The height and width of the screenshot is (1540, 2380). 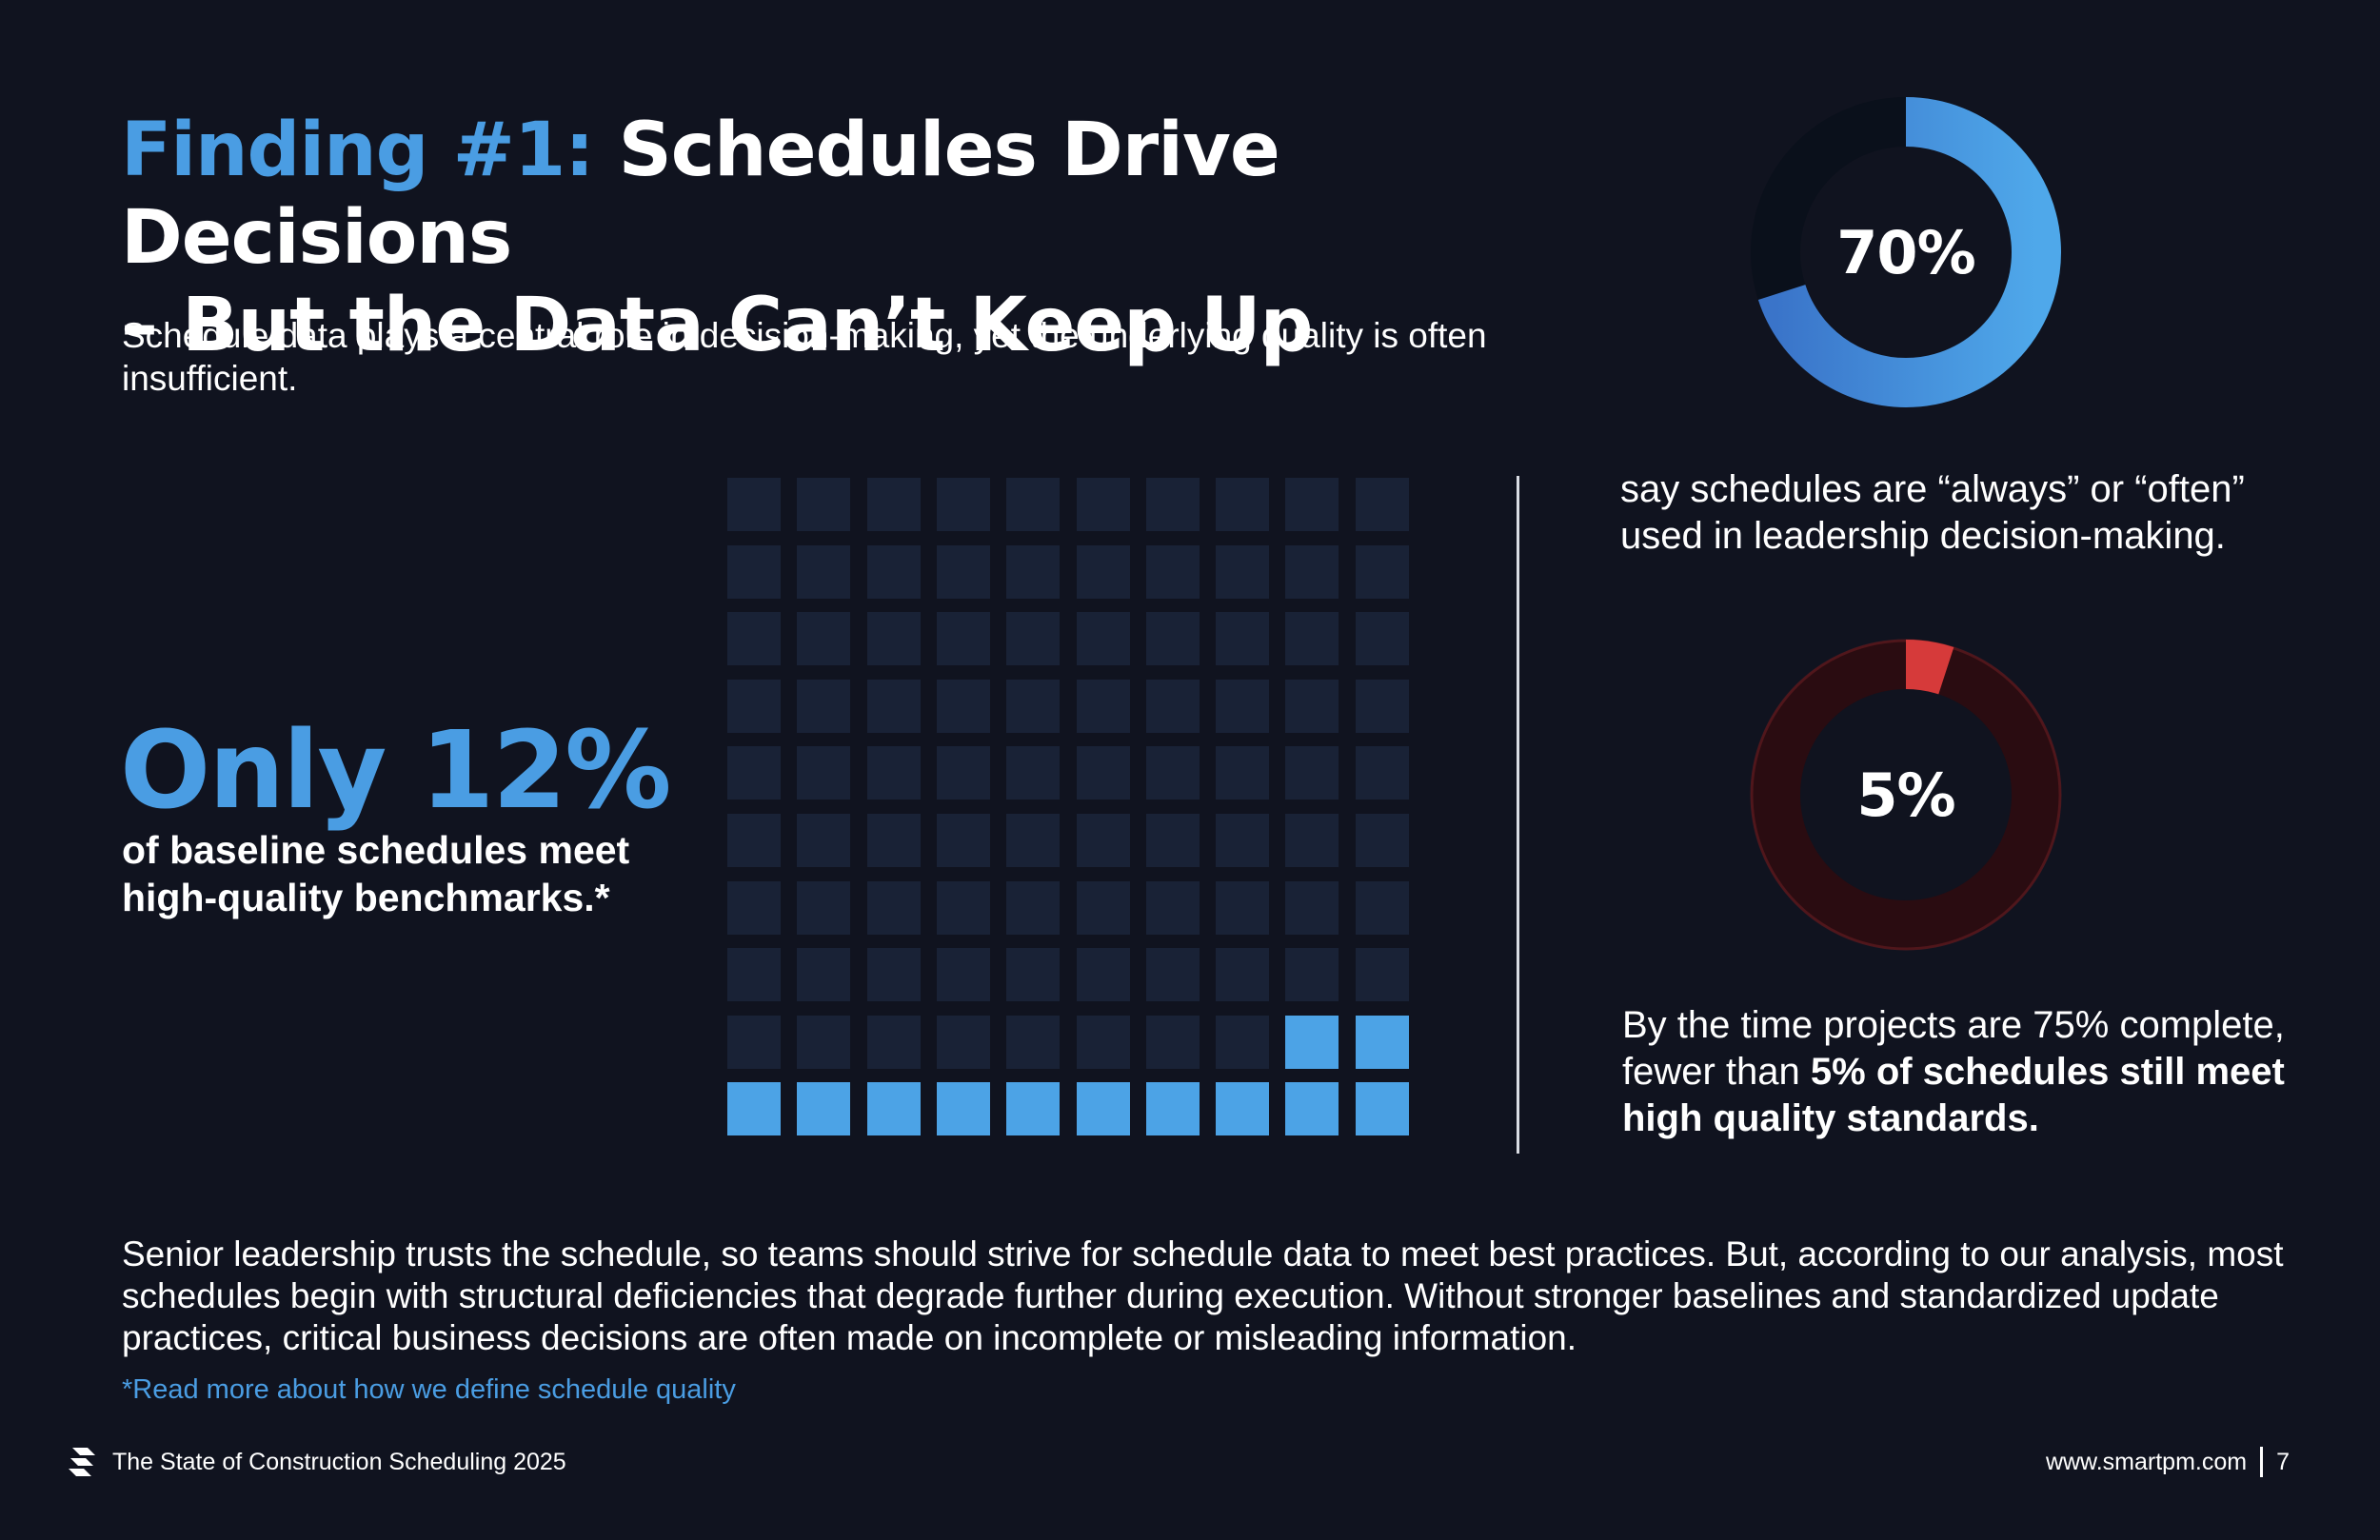 What do you see at coordinates (82, 1462) in the screenshot?
I see `smartpm-logo-icon` at bounding box center [82, 1462].